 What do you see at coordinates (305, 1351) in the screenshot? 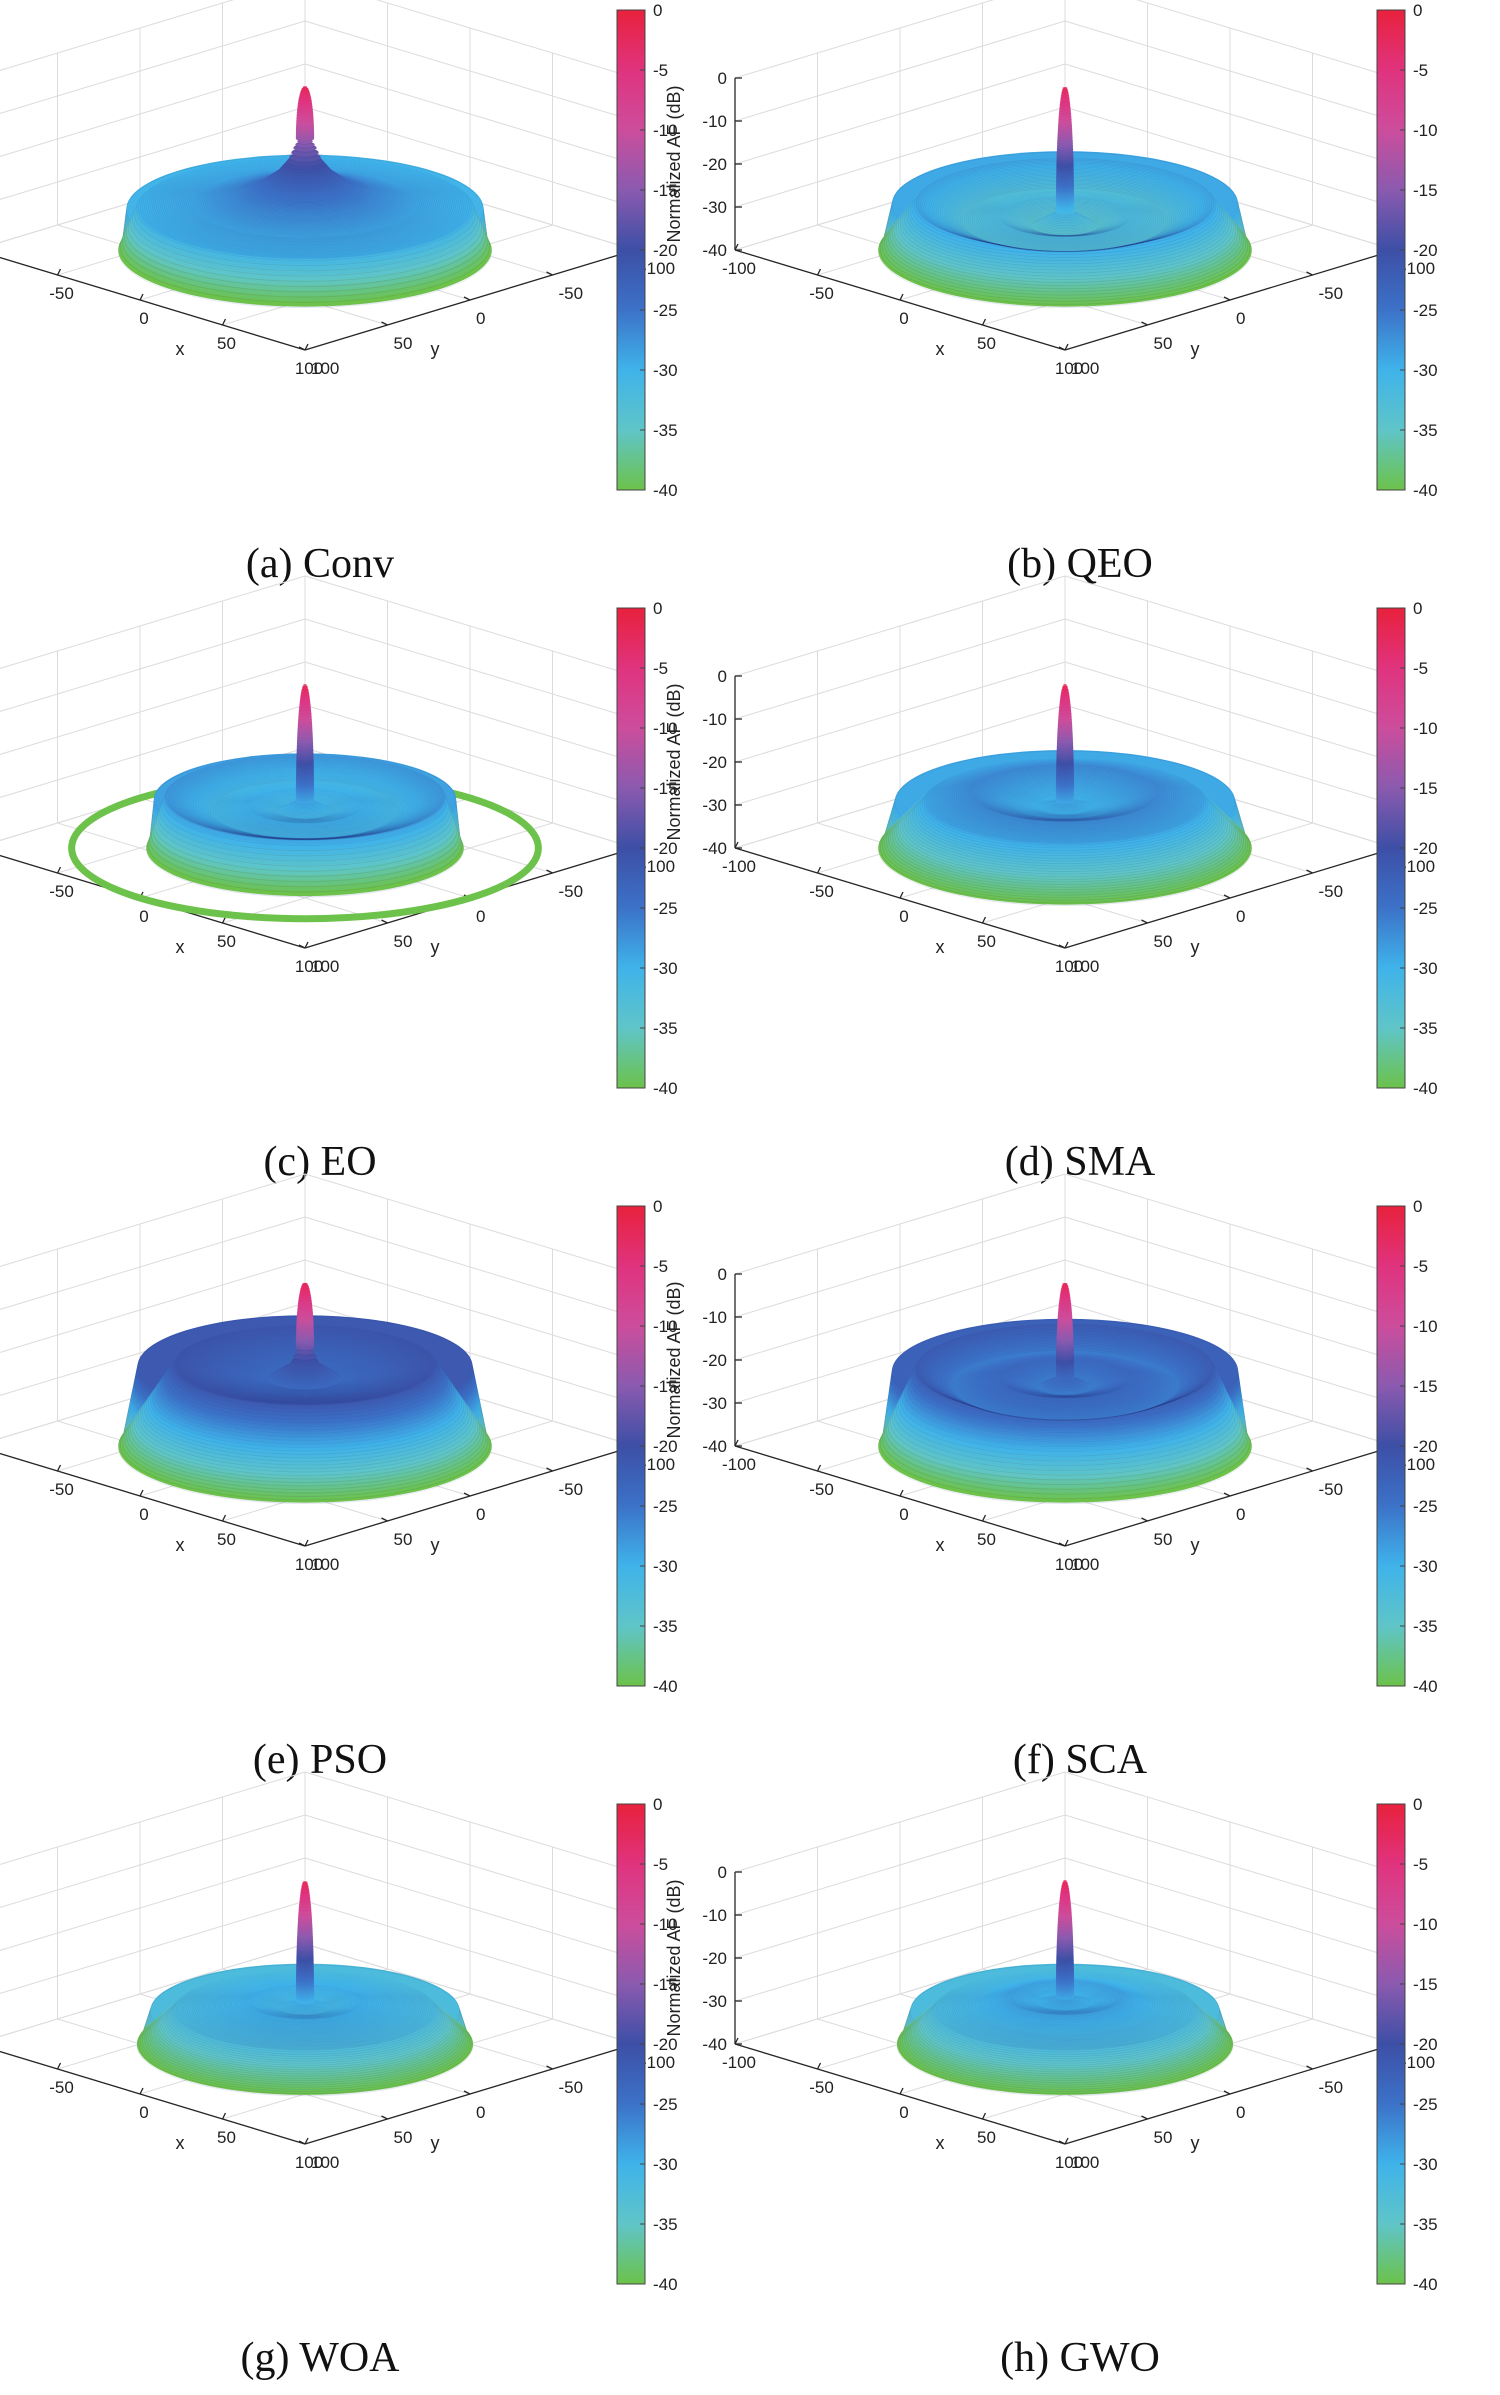
I see `surface-ring` at bounding box center [305, 1351].